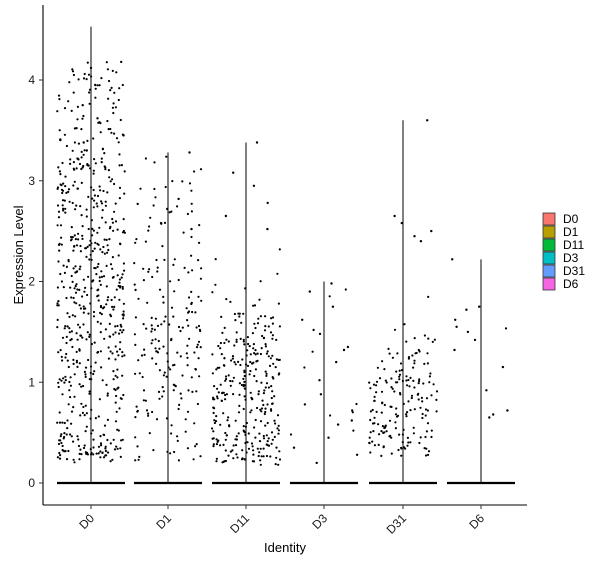  Describe the element at coordinates (285, 547) in the screenshot. I see `x-axis-title: Identity` at that location.